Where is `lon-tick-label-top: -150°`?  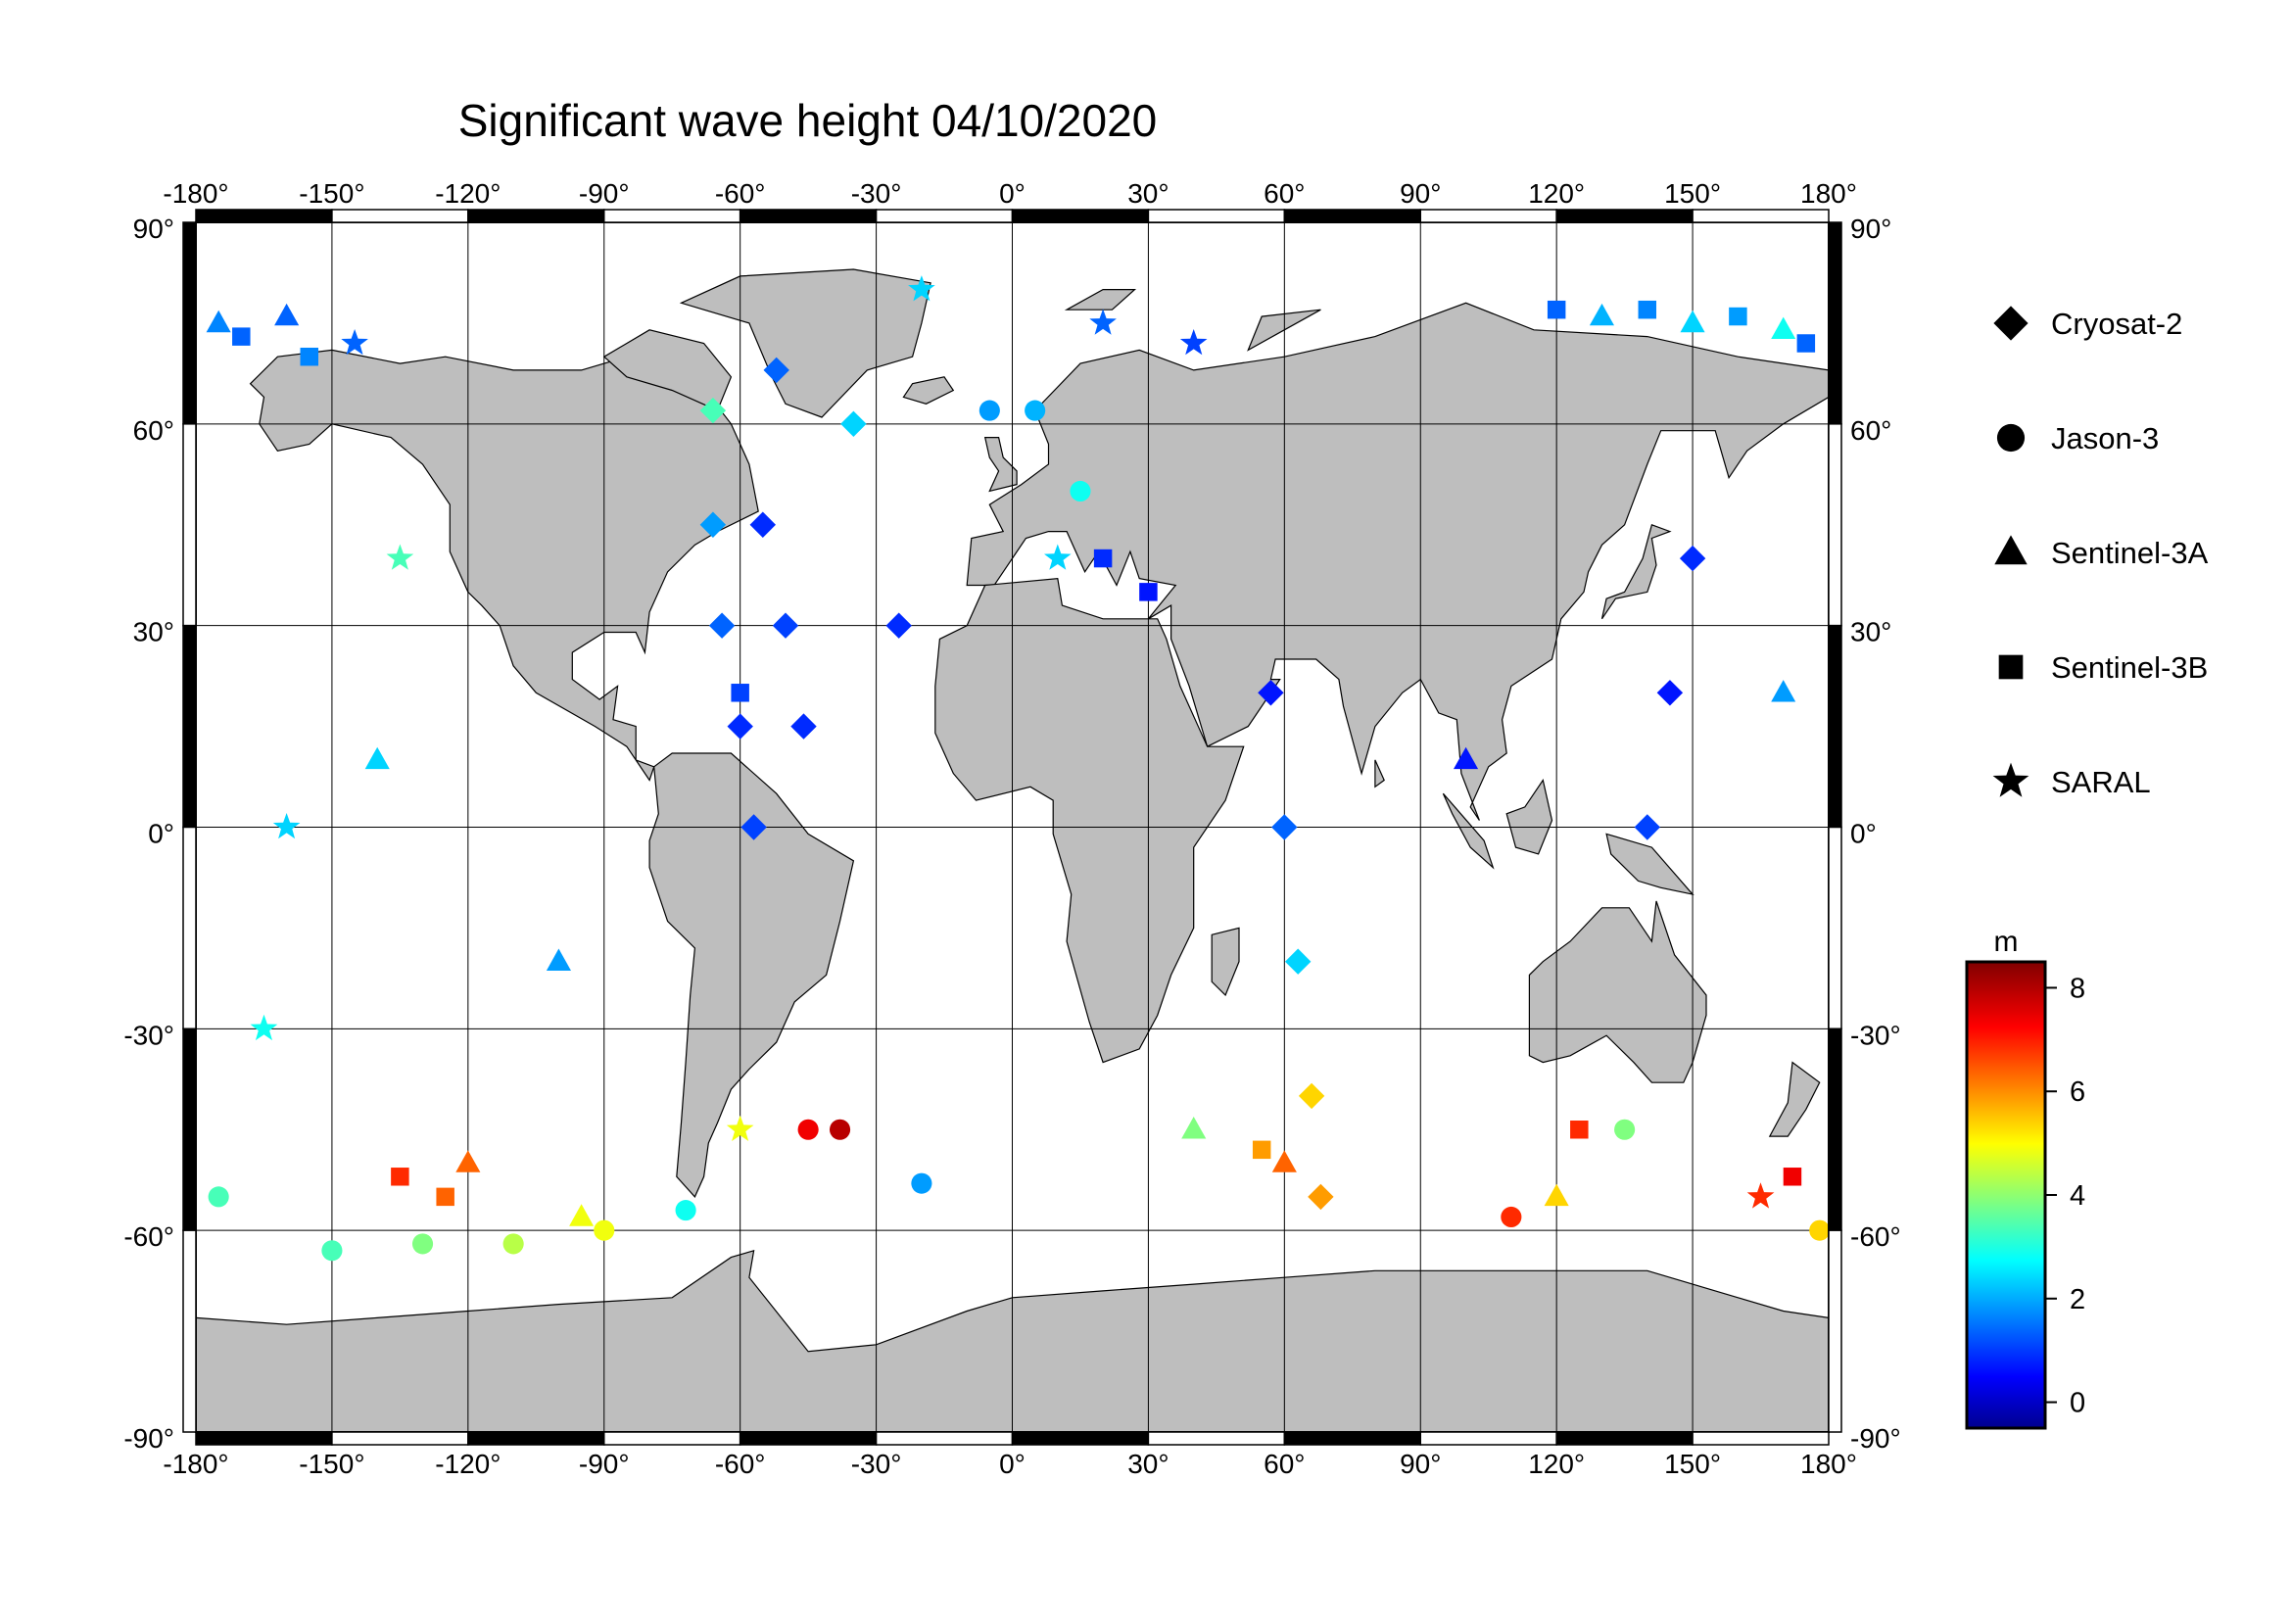 lon-tick-label-top: -150° is located at coordinates (331, 193).